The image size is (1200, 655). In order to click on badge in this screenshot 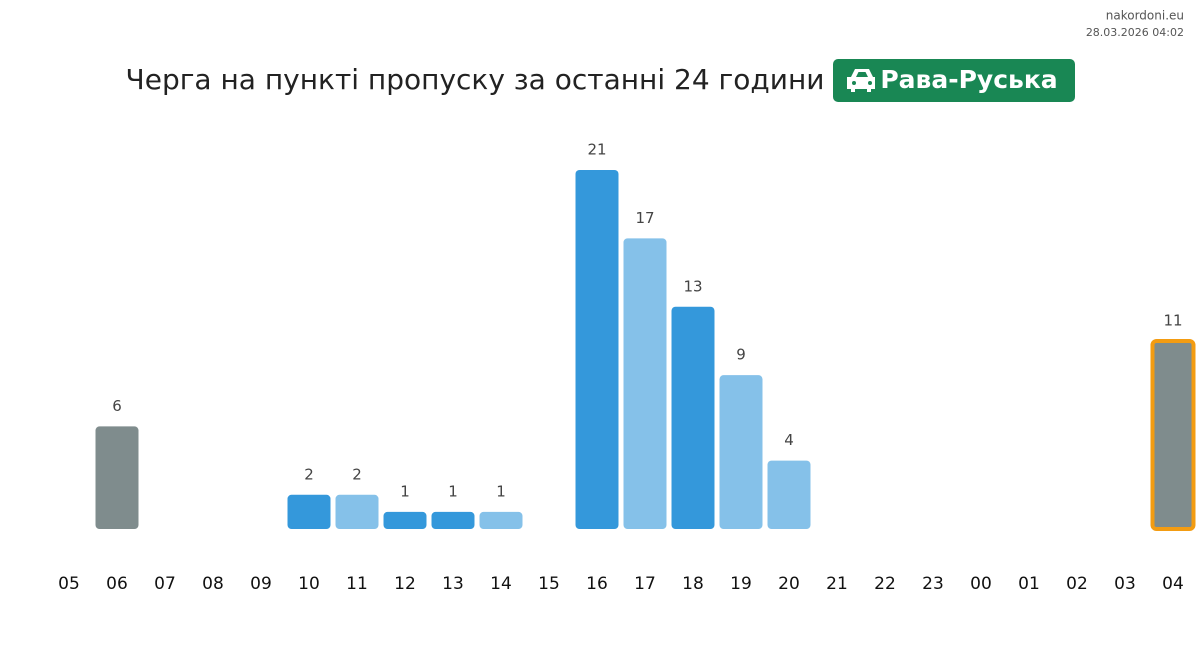, I will do `click(954, 80)`.